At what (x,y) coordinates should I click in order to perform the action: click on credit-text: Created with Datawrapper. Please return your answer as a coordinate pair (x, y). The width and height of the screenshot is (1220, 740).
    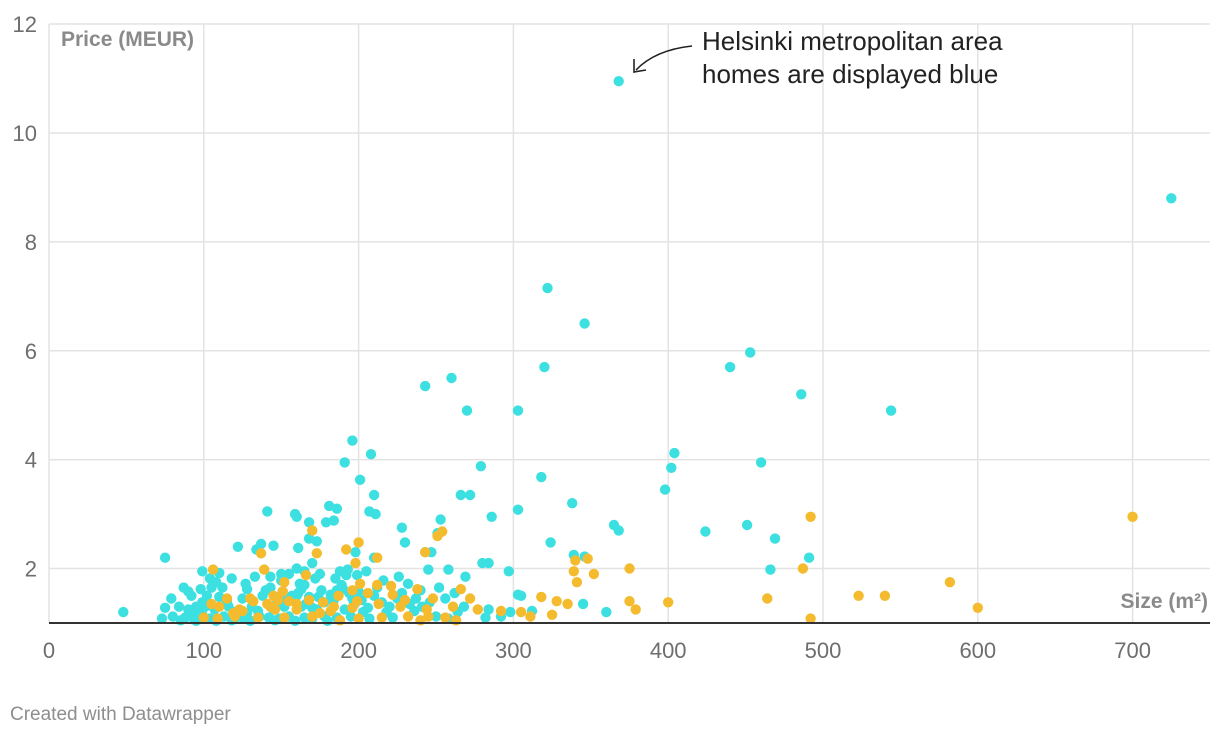
    Looking at the image, I should click on (120, 714).